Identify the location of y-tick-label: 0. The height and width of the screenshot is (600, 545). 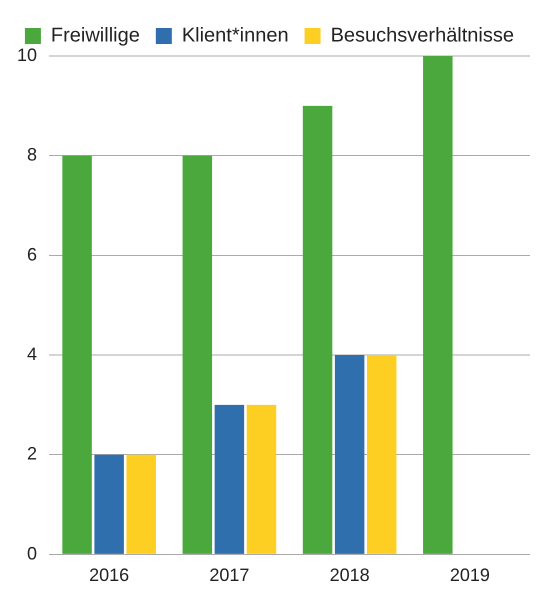
(32, 553).